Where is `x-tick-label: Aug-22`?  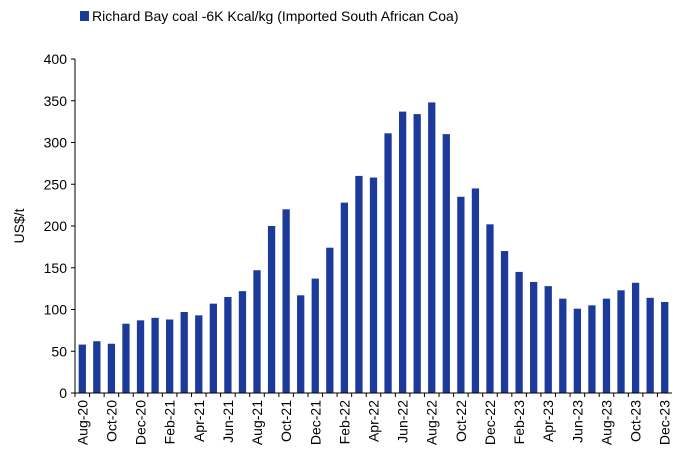 x-tick-label: Aug-22 is located at coordinates (432, 422).